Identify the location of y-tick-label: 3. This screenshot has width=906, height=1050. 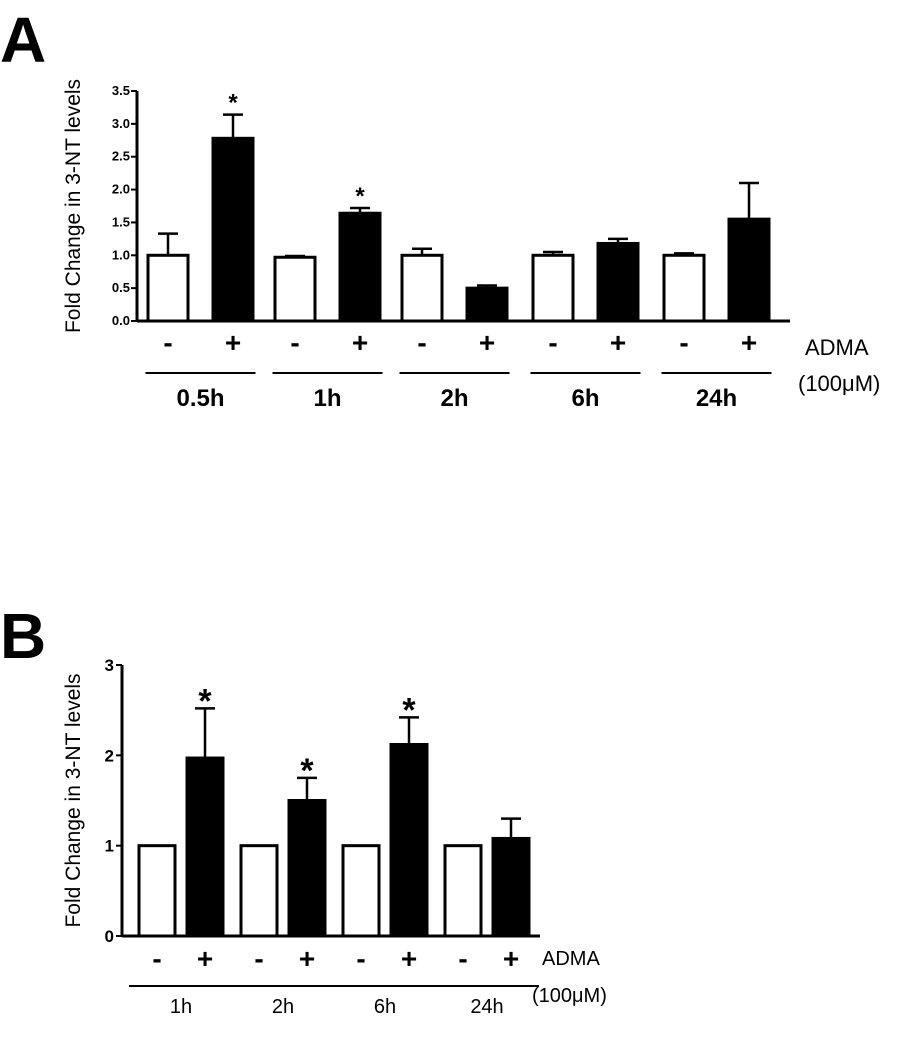
(109, 665).